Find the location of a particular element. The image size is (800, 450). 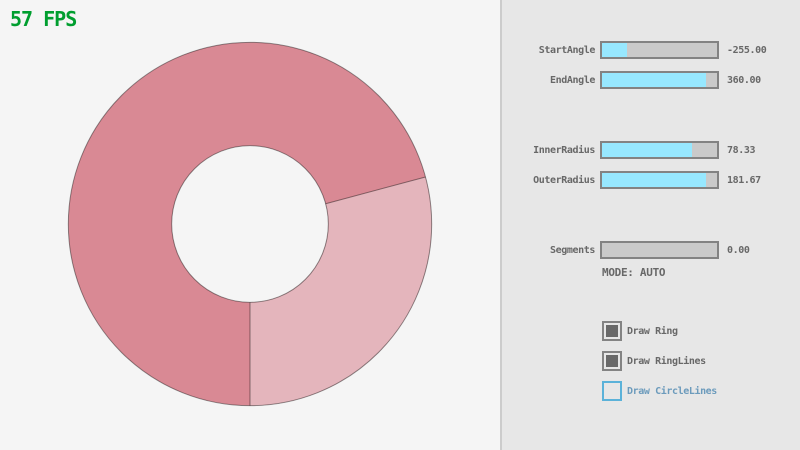

start-angle-value: -255.00 is located at coordinates (747, 50).